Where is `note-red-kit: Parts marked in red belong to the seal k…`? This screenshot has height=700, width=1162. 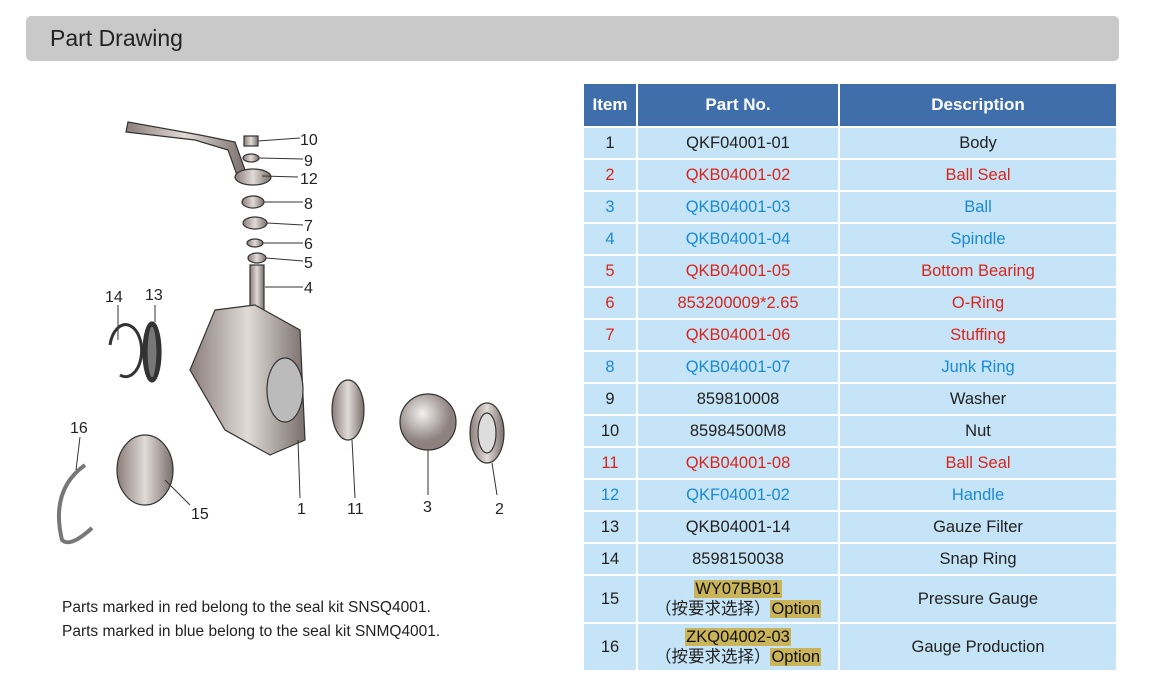 note-red-kit: Parts marked in red belong to the seal k… is located at coordinates (246, 607).